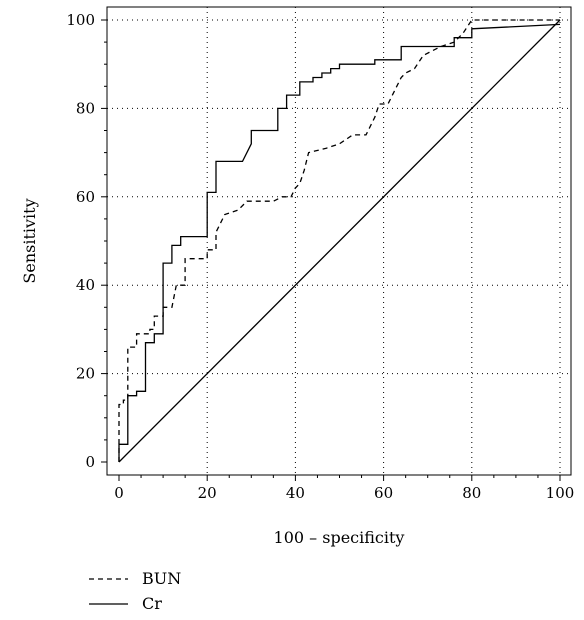 The width and height of the screenshot is (584, 620). What do you see at coordinates (560, 493) in the screenshot?
I see `x-tick-label: 100` at bounding box center [560, 493].